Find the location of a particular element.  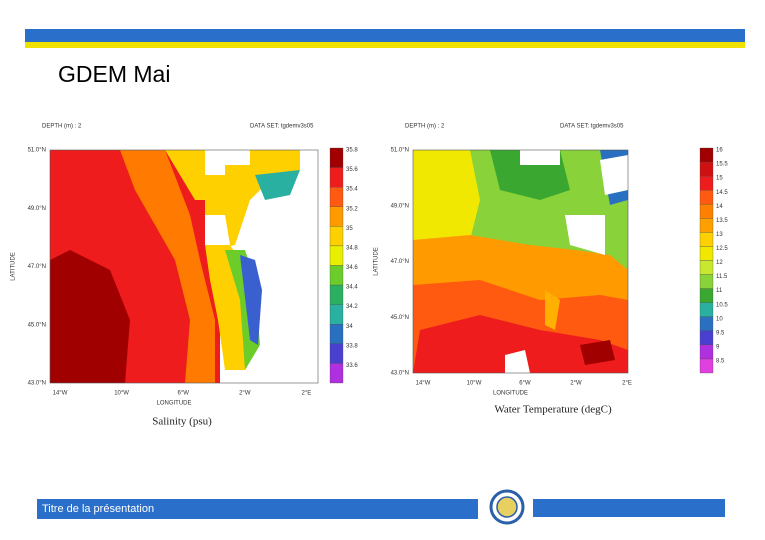

footer-bar-right is located at coordinates (629, 508).